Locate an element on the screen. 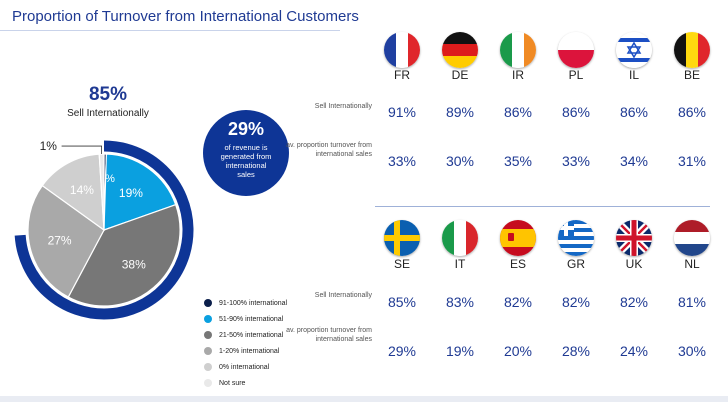  it-flag-icon is located at coordinates (460, 238).